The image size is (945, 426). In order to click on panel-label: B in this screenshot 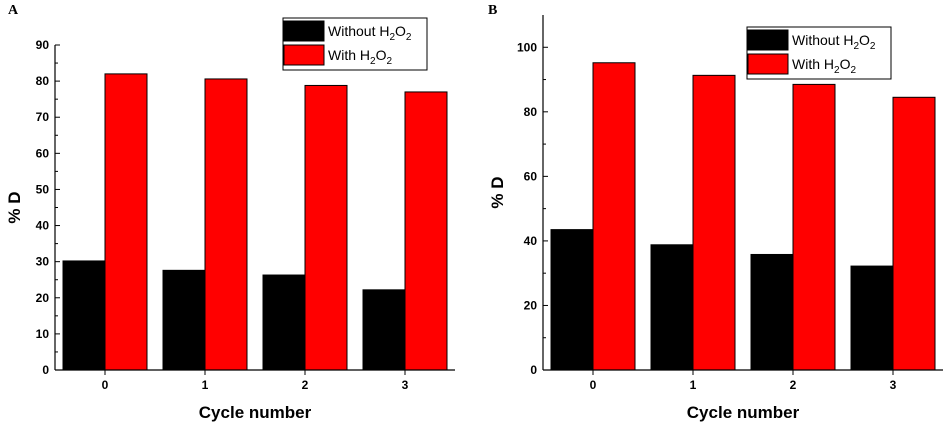, I will do `click(492, 10)`.